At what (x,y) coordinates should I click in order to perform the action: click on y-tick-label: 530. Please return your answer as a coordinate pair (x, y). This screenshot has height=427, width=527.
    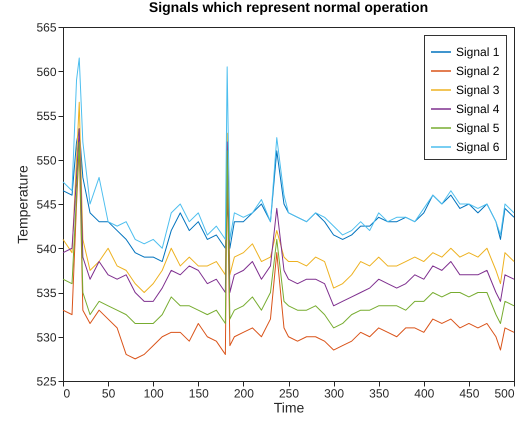
    Looking at the image, I should click on (46, 337).